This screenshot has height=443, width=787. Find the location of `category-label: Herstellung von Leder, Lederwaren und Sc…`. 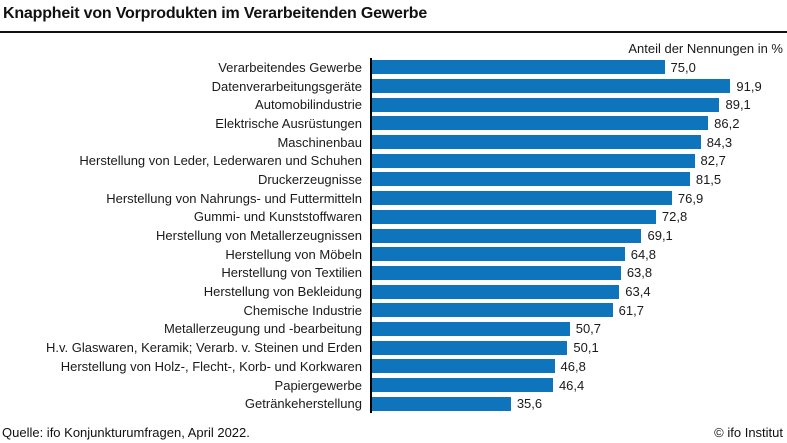

category-label: Herstellung von Leder, Lederwaren und Sc… is located at coordinates (220, 161).